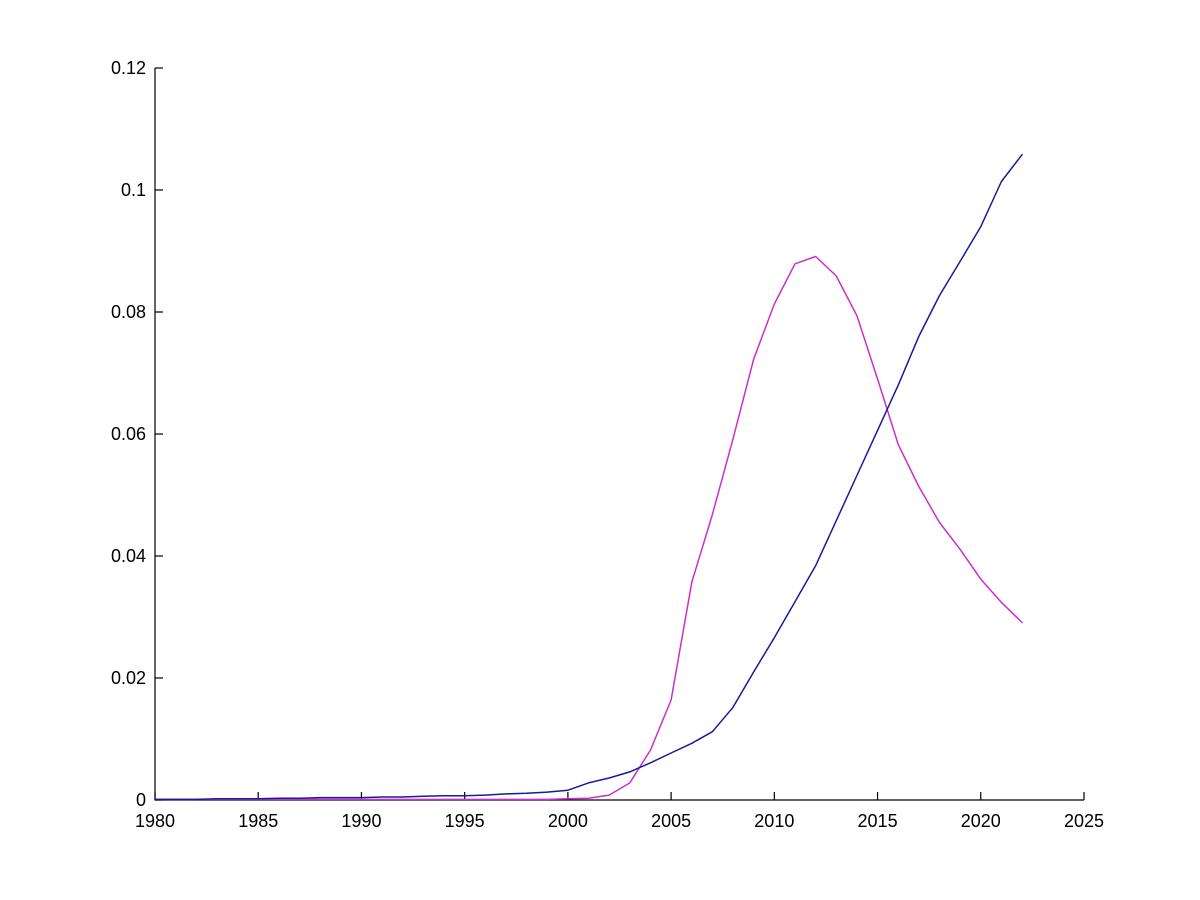 This screenshot has width=1200, height=900. Describe the element at coordinates (128, 678) in the screenshot. I see `y-tick-label: 0.02` at that location.